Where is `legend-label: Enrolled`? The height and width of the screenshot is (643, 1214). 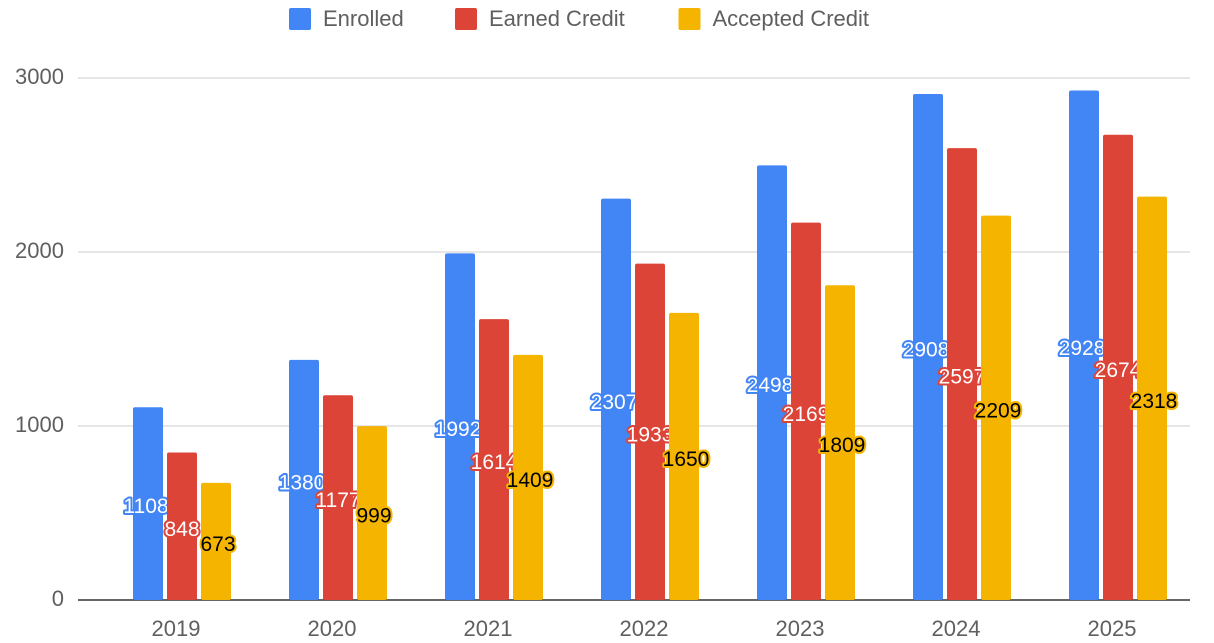
legend-label: Enrolled is located at coordinates (363, 18).